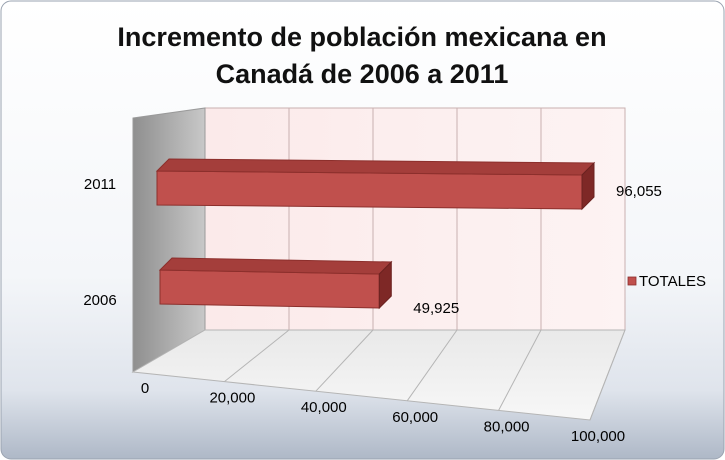 This screenshot has height=460, width=725. What do you see at coordinates (588, 186) in the screenshot?
I see `bar-side-2011` at bounding box center [588, 186].